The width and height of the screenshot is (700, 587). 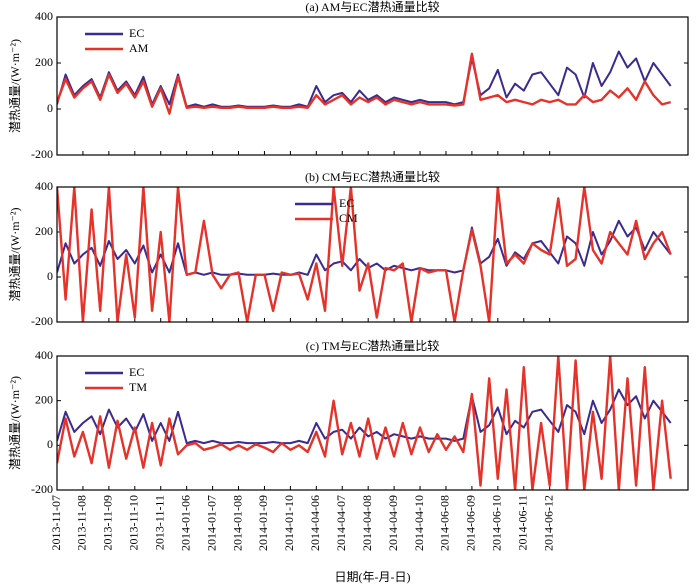 What do you see at coordinates (139, 48) in the screenshot?
I see `legend-label: AM` at bounding box center [139, 48].